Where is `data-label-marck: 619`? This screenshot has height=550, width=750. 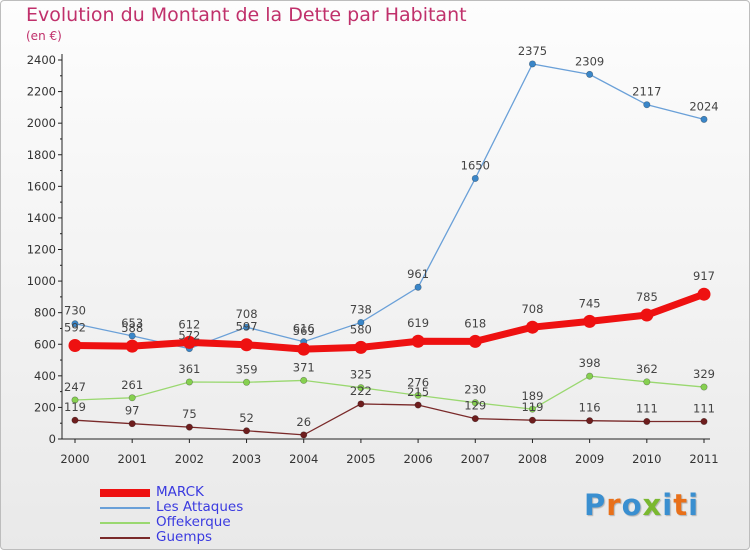
data-label-marck: 619 is located at coordinates (418, 323).